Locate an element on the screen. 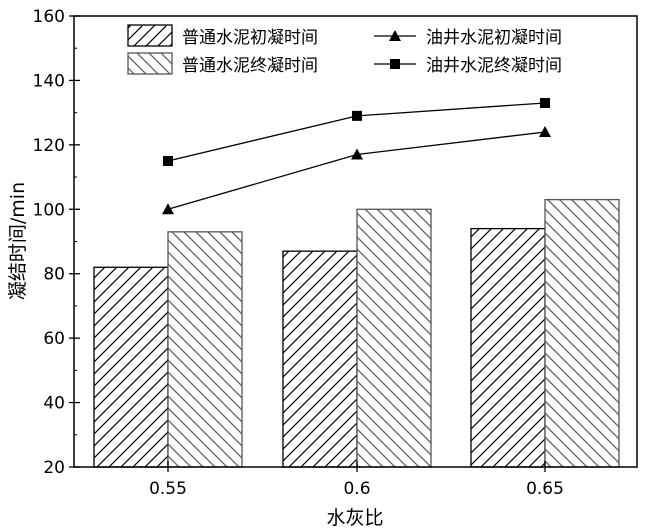 The width and height of the screenshot is (649, 530). legend-label: 普通水泥初凝时间 is located at coordinates (250, 38).